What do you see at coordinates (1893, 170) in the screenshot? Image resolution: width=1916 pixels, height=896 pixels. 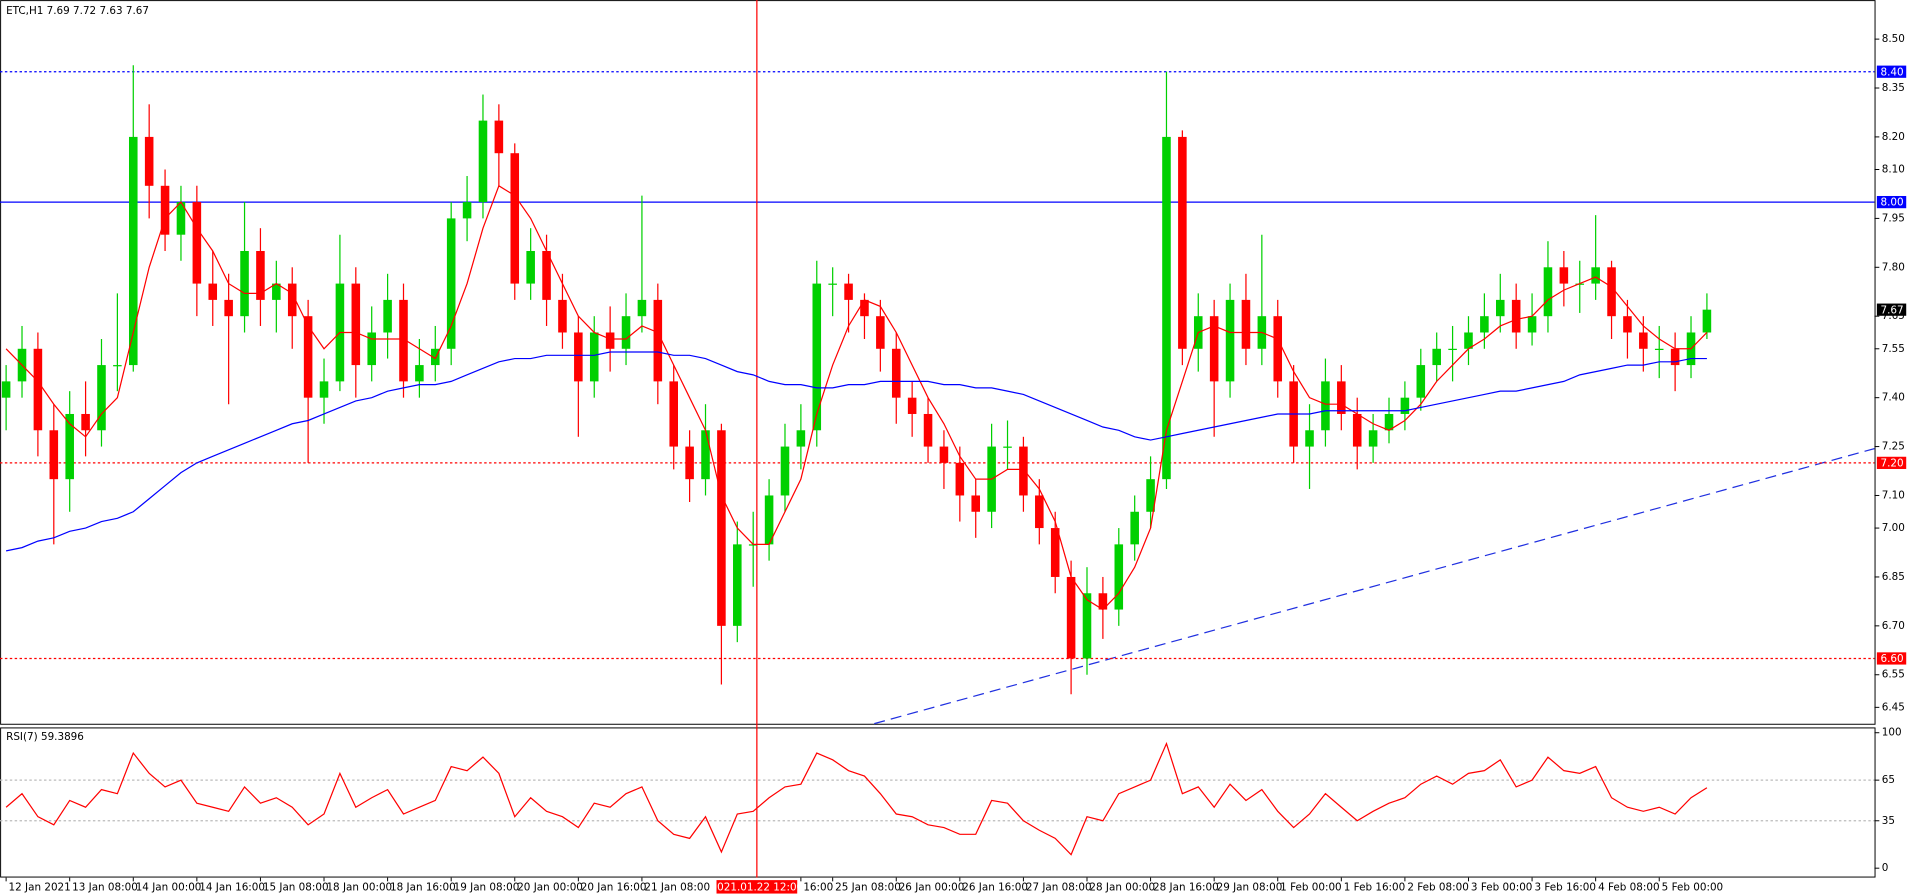 I see `y-tick-label: 8.10` at bounding box center [1893, 170].